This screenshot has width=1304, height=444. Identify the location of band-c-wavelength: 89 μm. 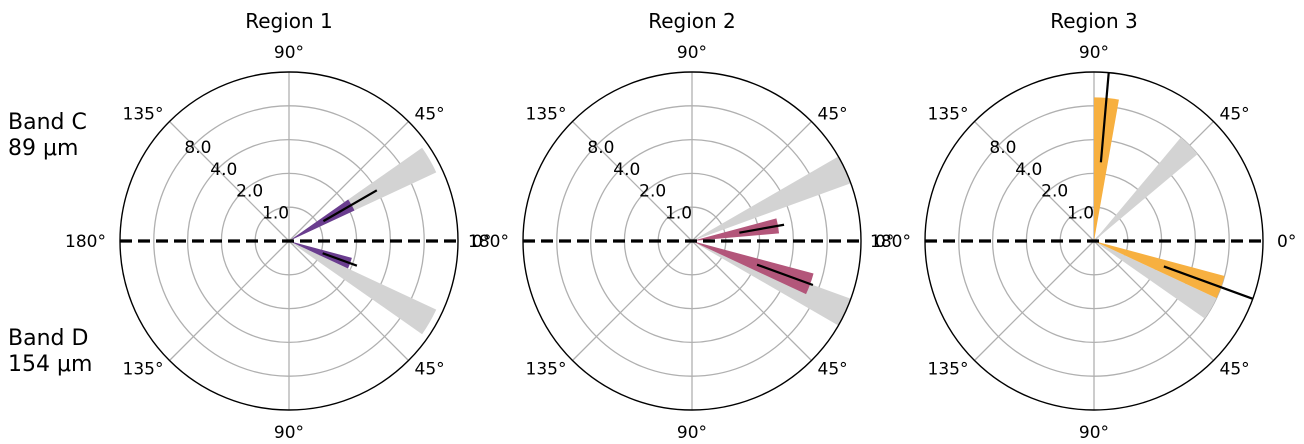
(43, 148).